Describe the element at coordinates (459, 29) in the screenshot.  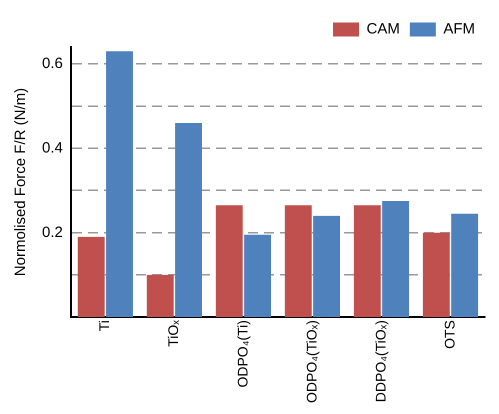
I see `legend-label: AFM` at that location.